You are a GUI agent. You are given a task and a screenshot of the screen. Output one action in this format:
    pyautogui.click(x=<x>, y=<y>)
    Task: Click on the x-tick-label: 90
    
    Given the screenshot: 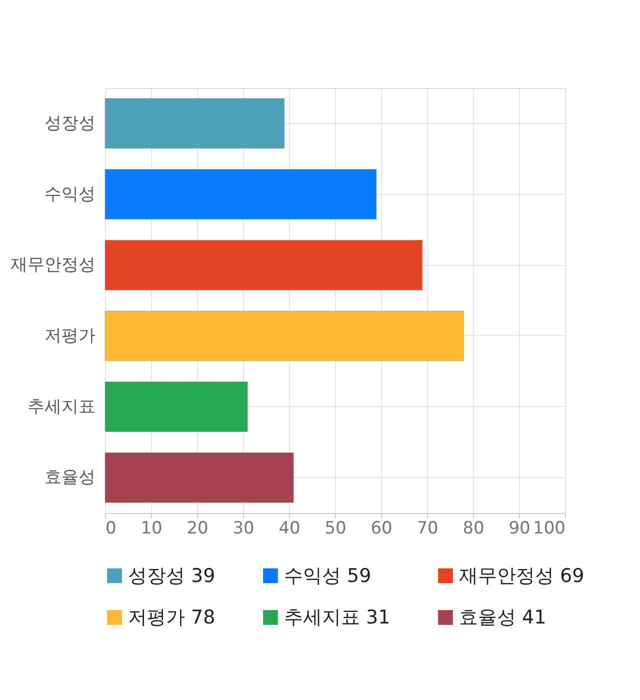 What is the action you would take?
    pyautogui.click(x=519, y=528)
    